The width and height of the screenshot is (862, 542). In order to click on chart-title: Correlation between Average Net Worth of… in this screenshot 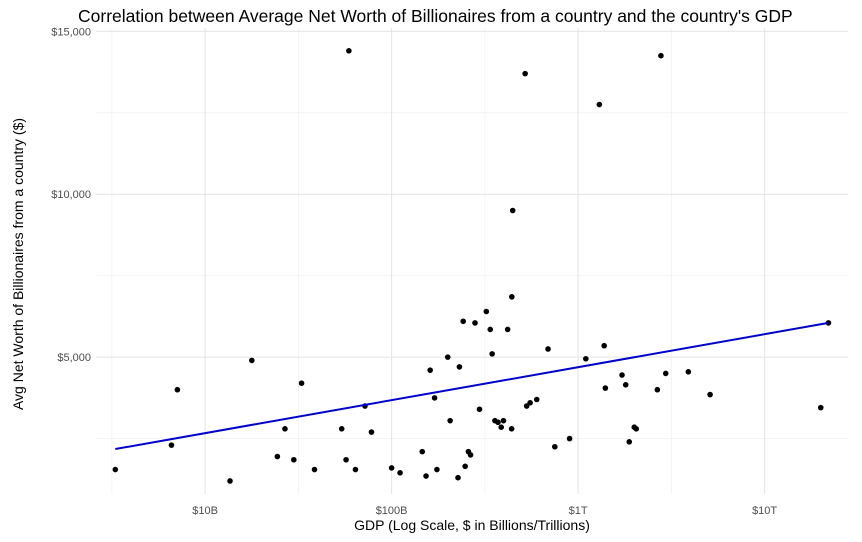, I will do `click(435, 16)`.